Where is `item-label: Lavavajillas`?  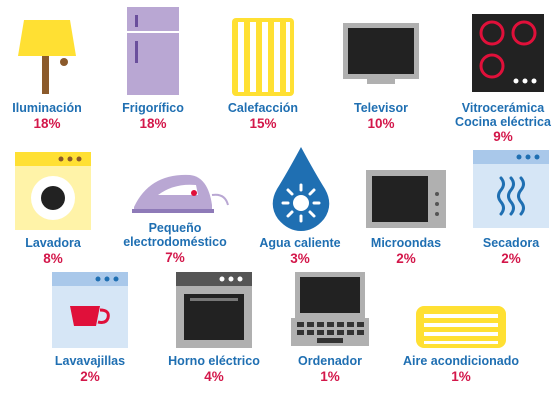 item-label: Lavavajillas is located at coordinates (90, 361).